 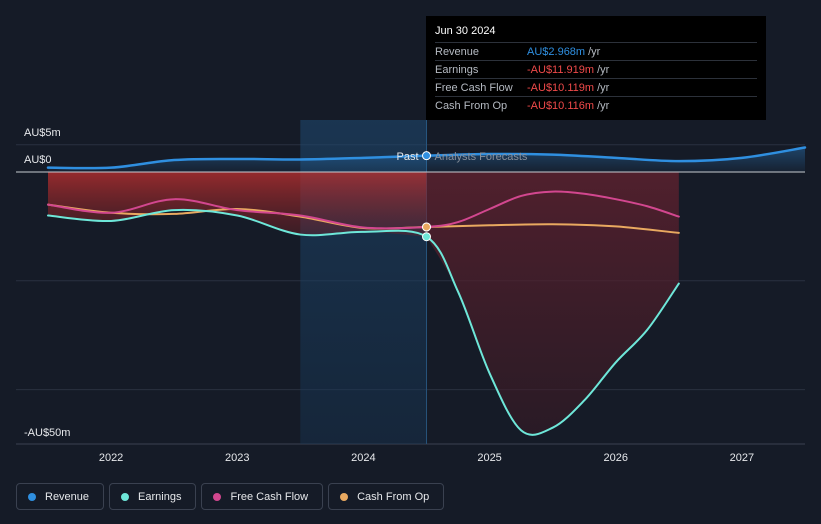 I want to click on revenue-marker, so click(x=426, y=156).